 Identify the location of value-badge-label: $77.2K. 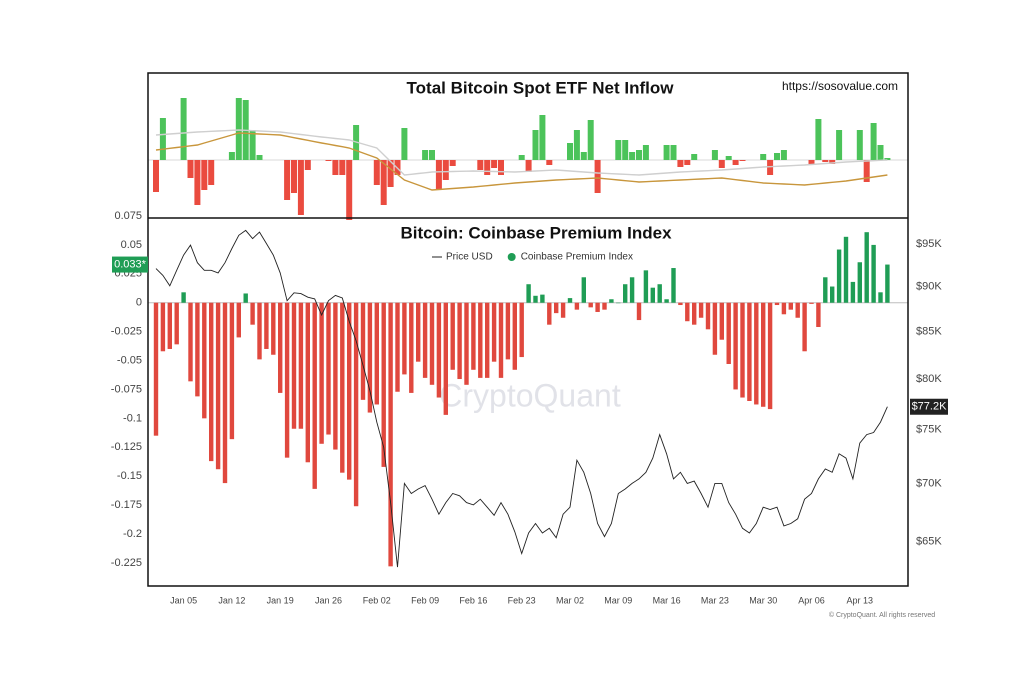
(930, 407).